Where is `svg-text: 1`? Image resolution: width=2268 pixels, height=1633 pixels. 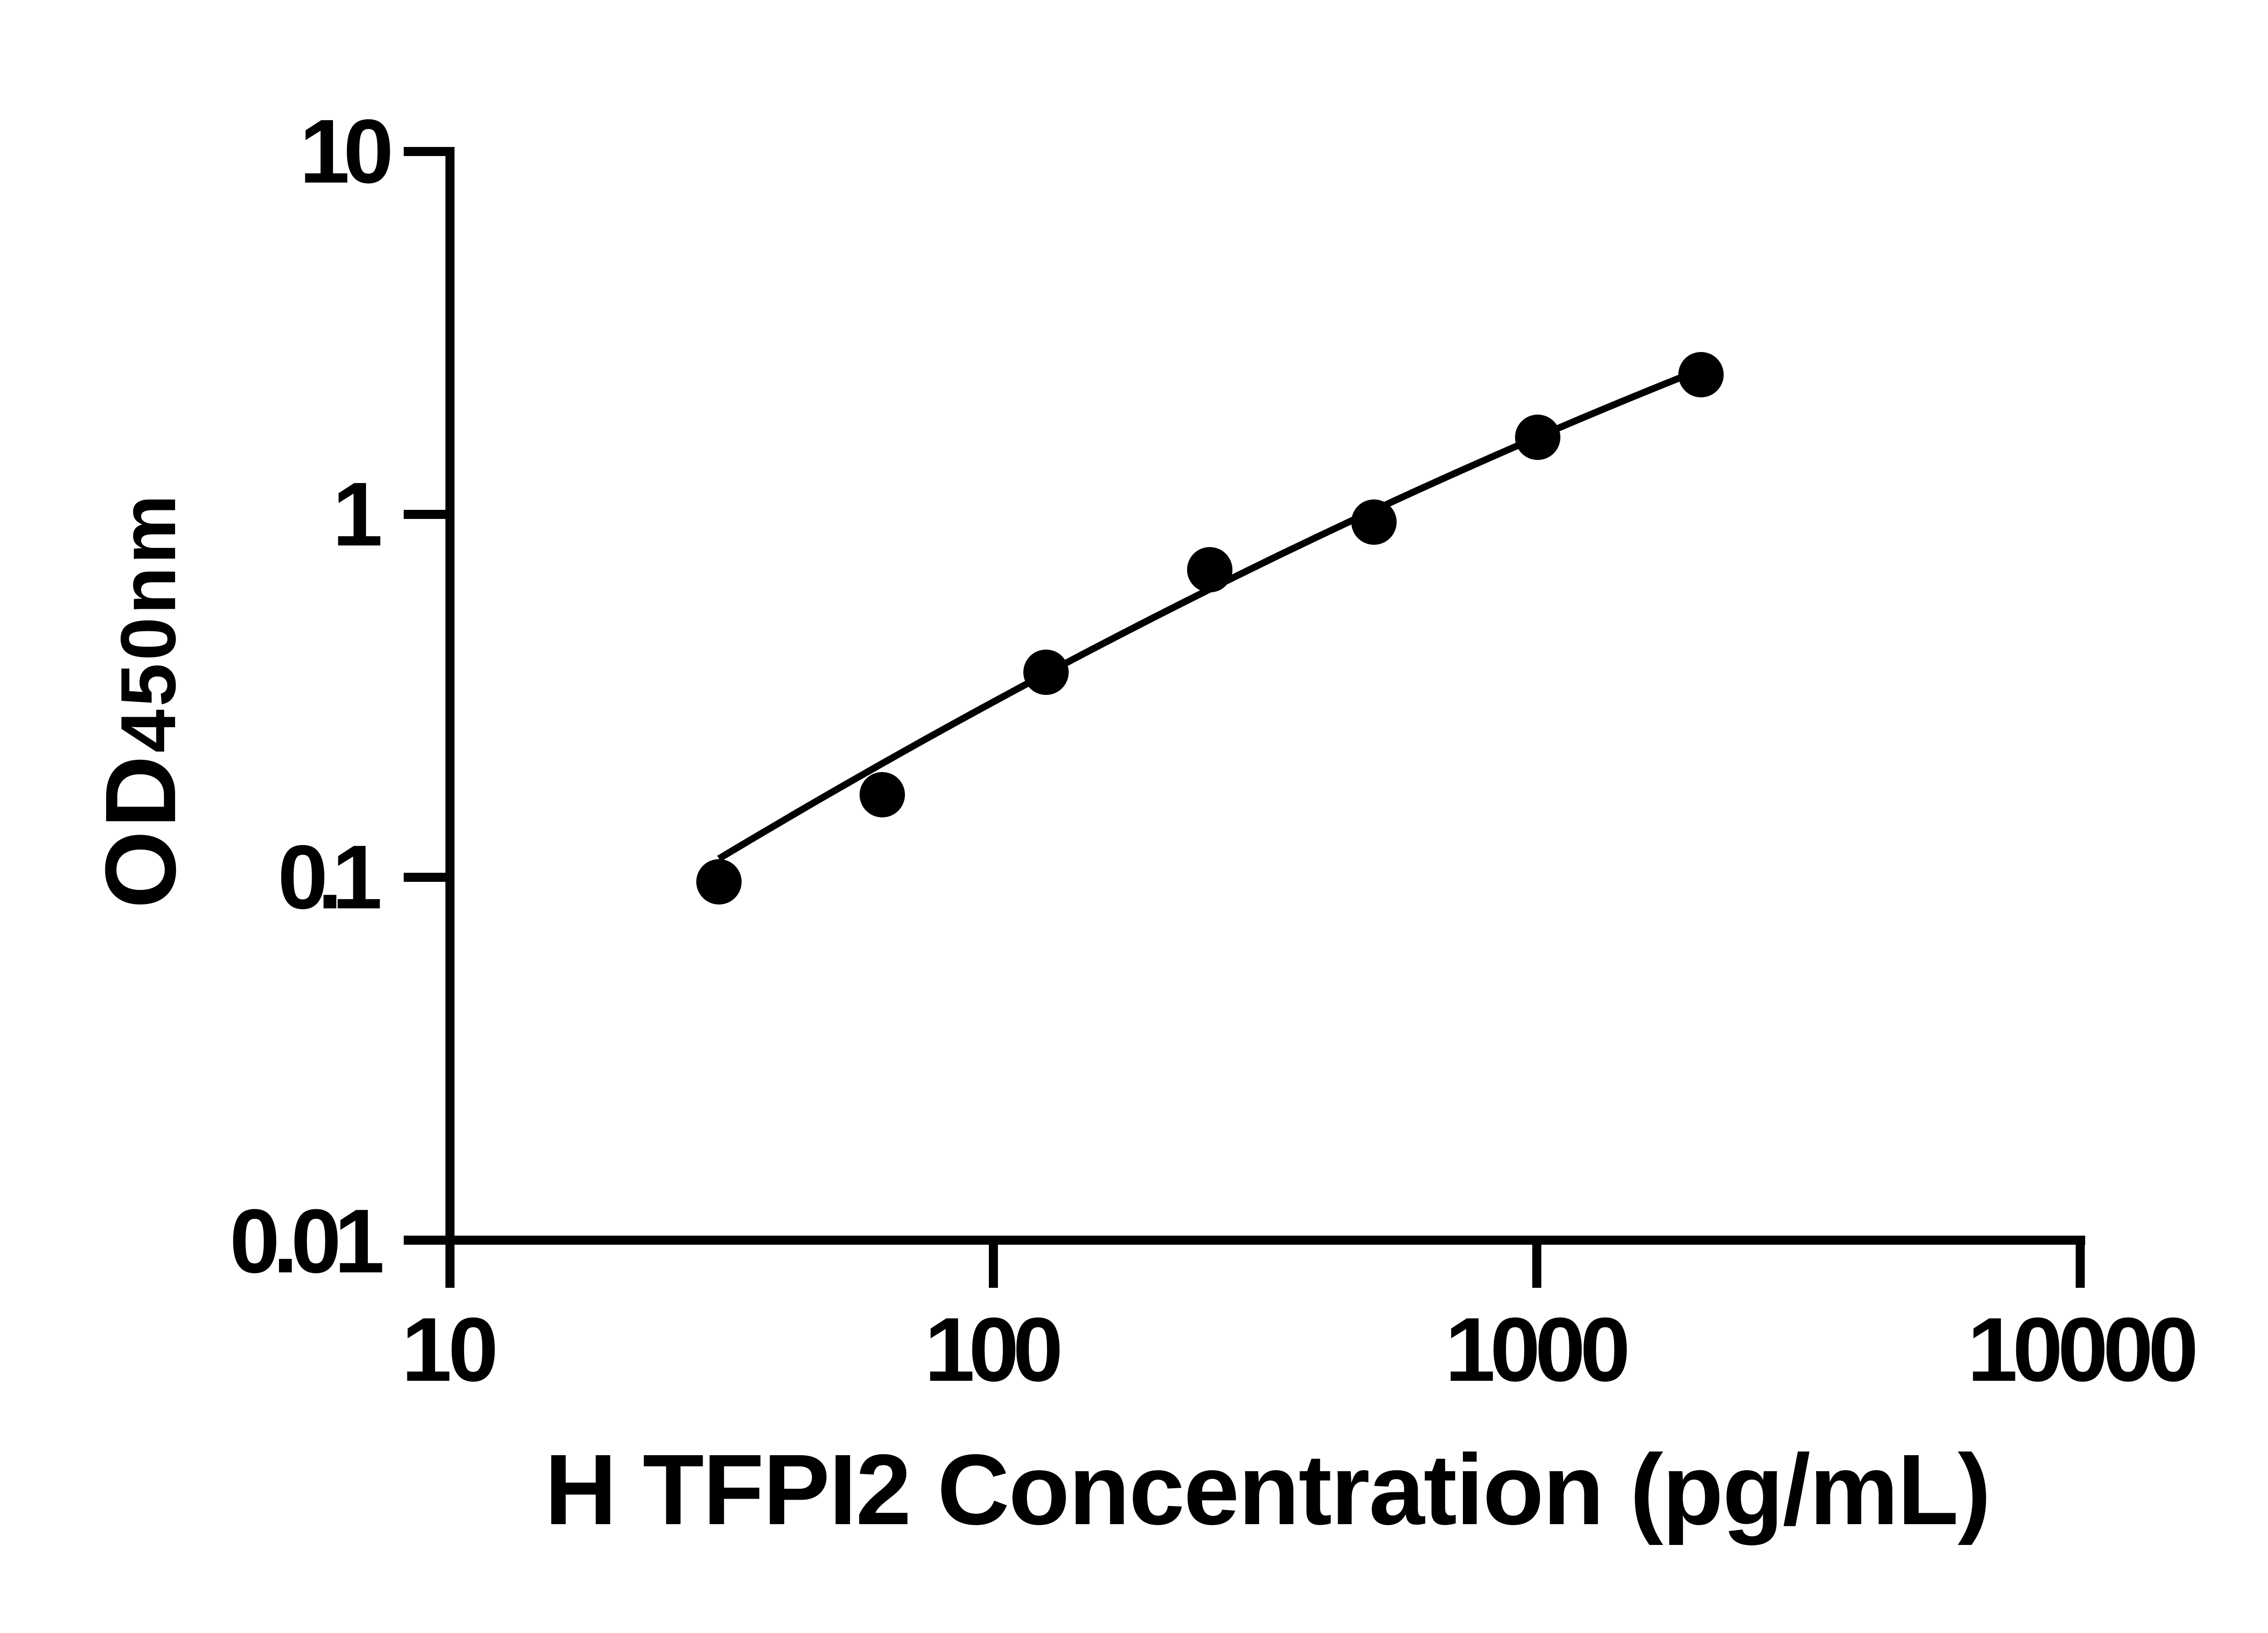
svg-text: 1 is located at coordinates (358, 514).